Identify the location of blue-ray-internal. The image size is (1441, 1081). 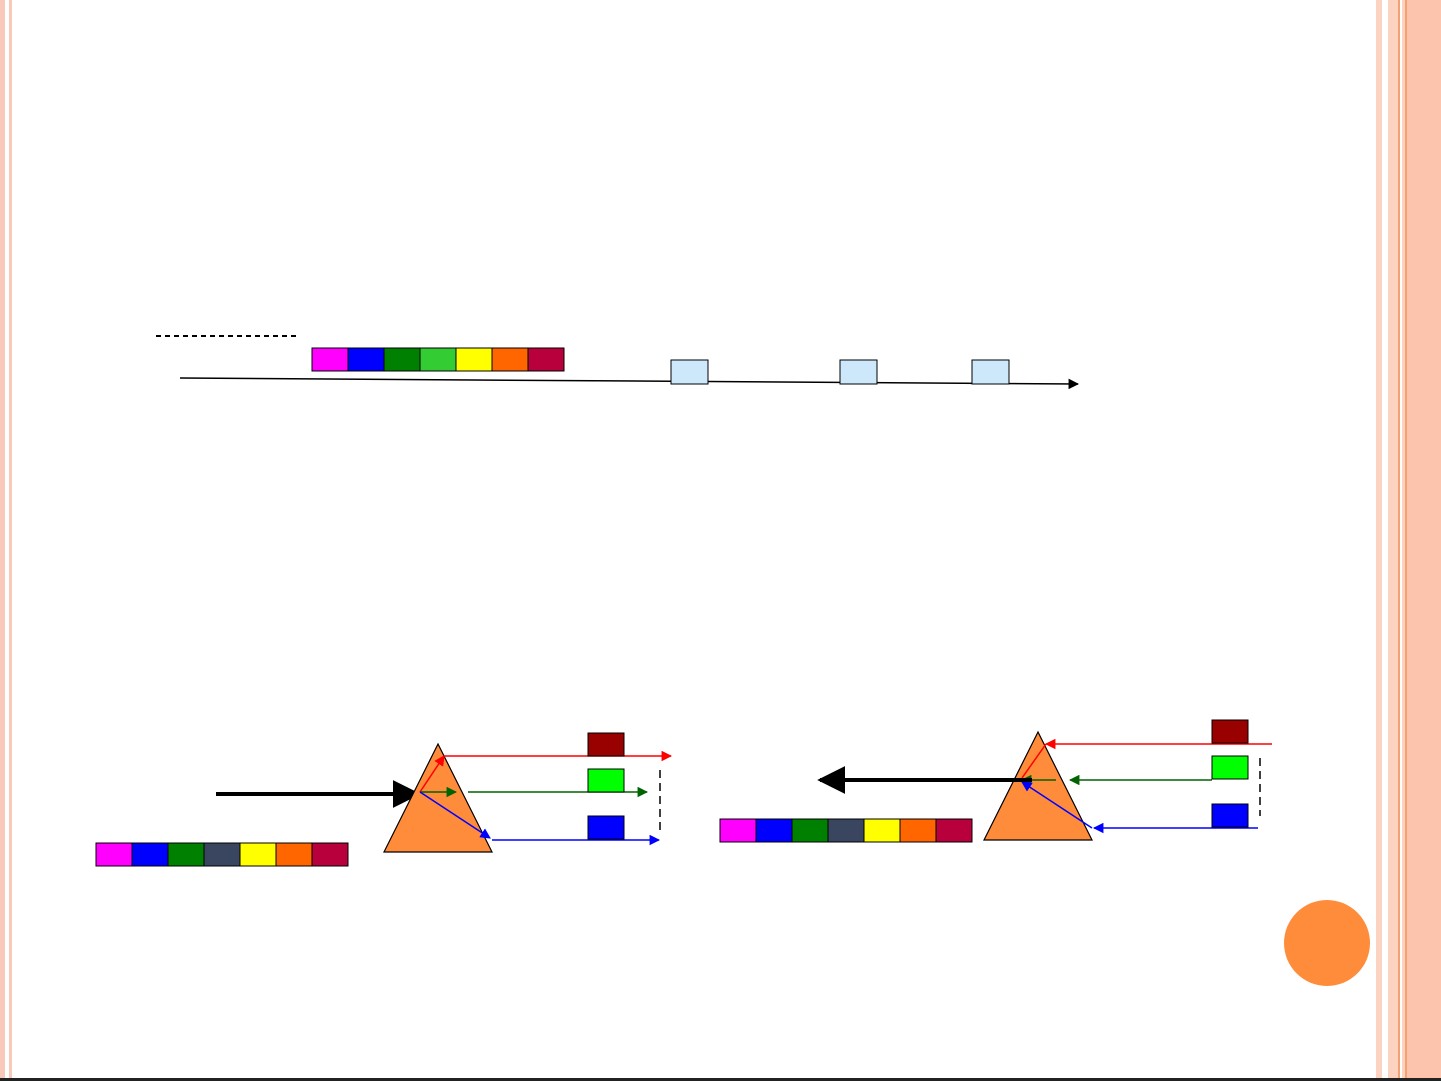
(455, 815).